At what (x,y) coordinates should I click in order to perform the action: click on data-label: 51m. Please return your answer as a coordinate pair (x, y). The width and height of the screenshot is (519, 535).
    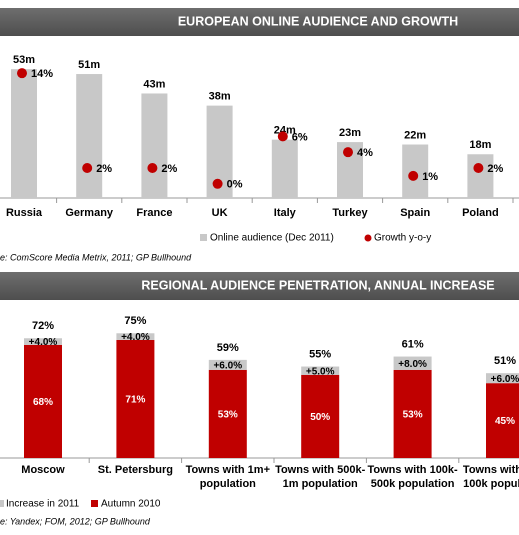
    Looking at the image, I should click on (89, 65).